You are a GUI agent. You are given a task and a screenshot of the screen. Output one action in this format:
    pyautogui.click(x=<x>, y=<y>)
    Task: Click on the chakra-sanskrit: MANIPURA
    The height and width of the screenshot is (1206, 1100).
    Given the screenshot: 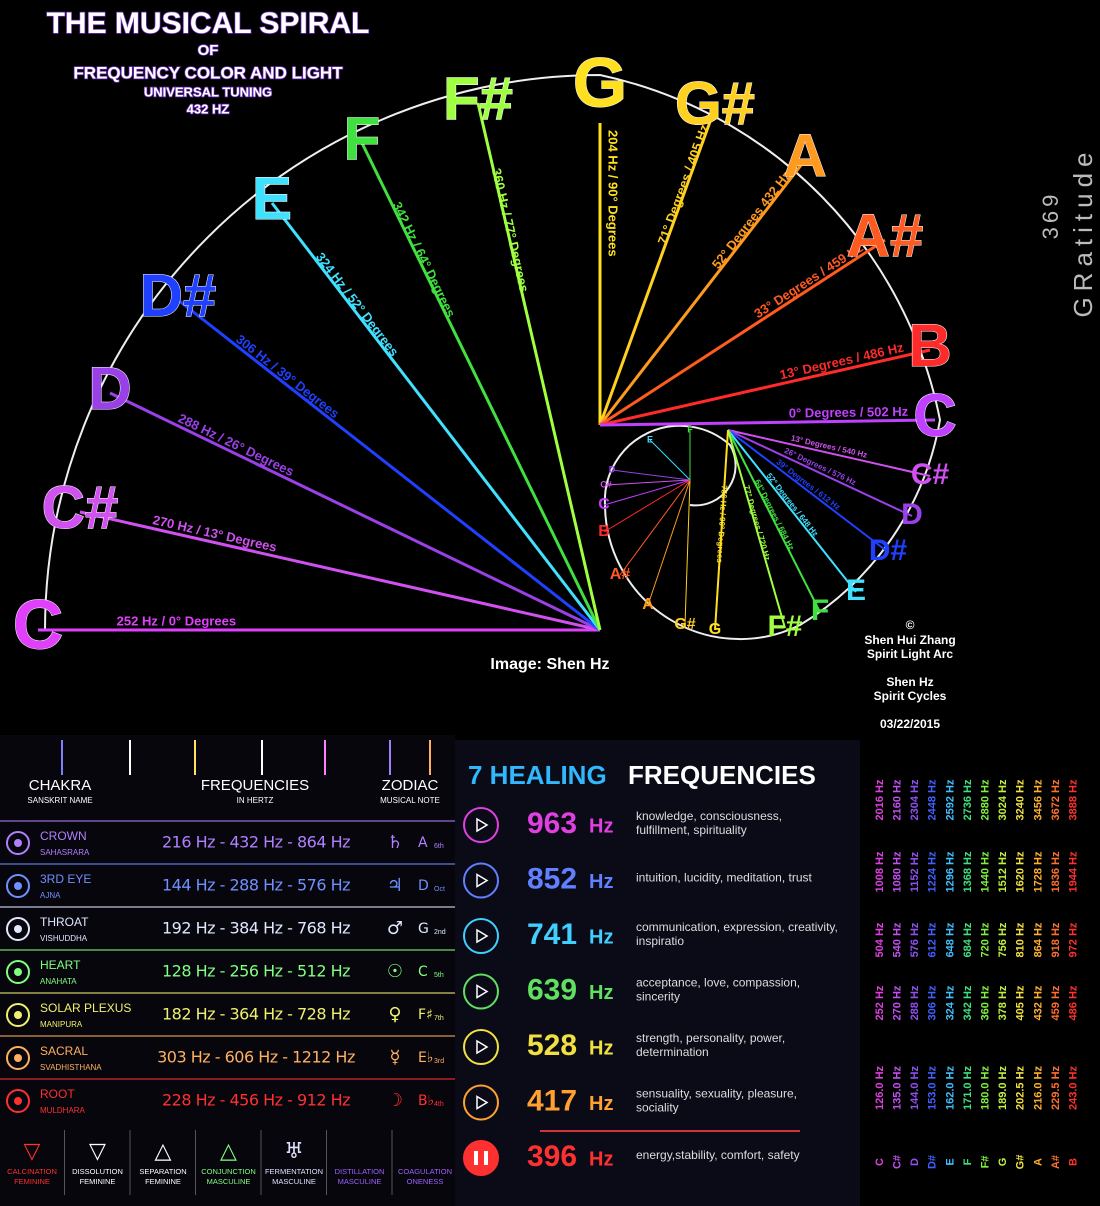 What is the action you would take?
    pyautogui.click(x=61, y=1024)
    